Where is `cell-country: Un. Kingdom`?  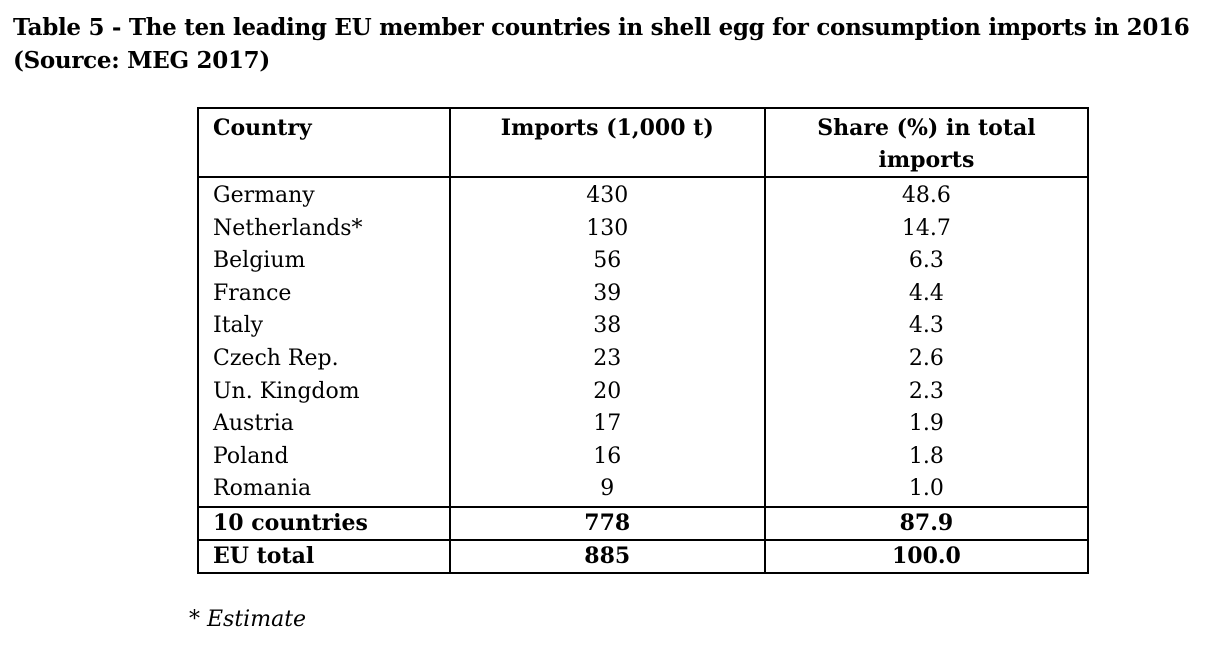
cell-country: Un. Kingdom is located at coordinates (324, 392).